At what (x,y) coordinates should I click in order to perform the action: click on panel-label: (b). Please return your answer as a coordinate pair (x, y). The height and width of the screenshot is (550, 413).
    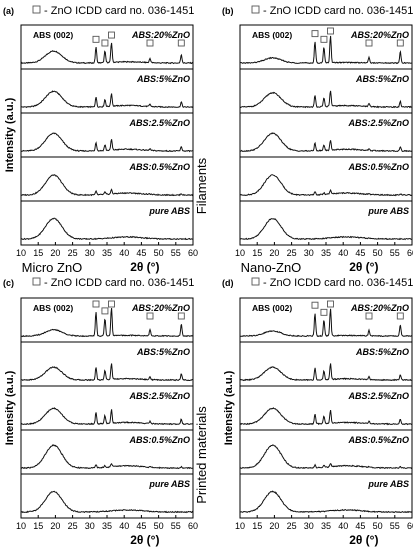
    Looking at the image, I should click on (228, 11).